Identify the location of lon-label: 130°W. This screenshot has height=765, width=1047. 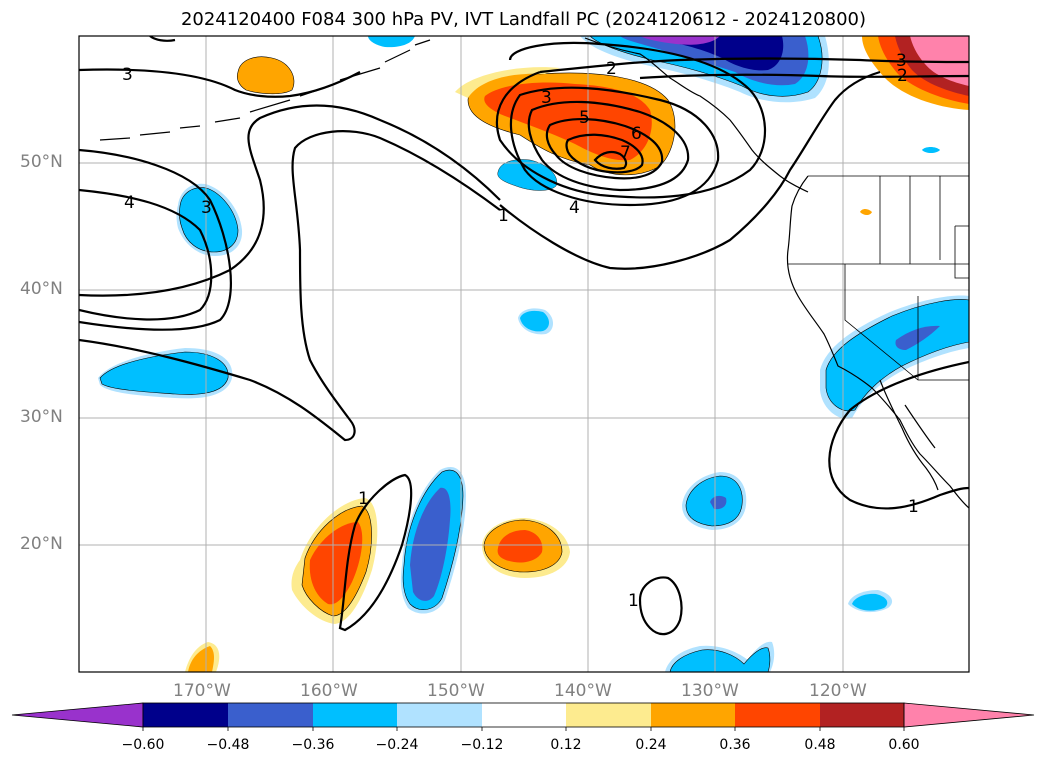
(710, 691).